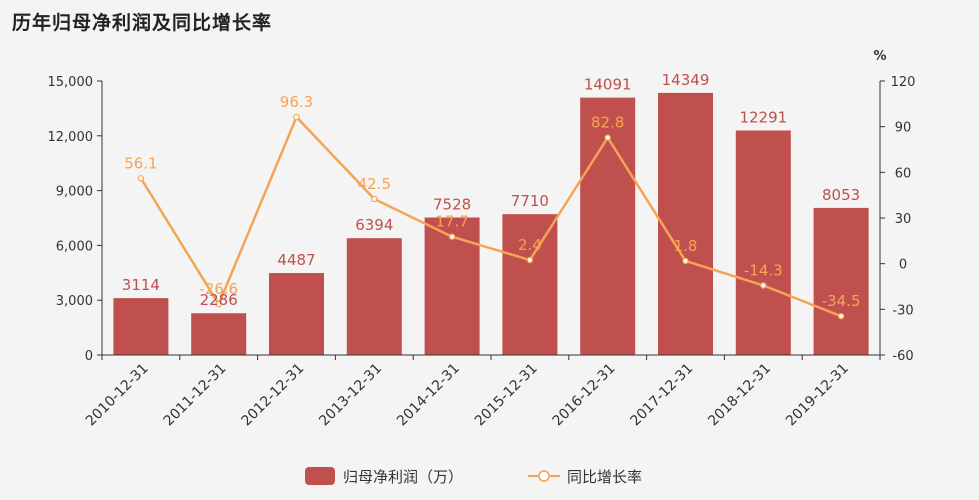 The width and height of the screenshot is (979, 500). What do you see at coordinates (218, 289) in the screenshot?
I see `growth-value-label: -26.6` at bounding box center [218, 289].